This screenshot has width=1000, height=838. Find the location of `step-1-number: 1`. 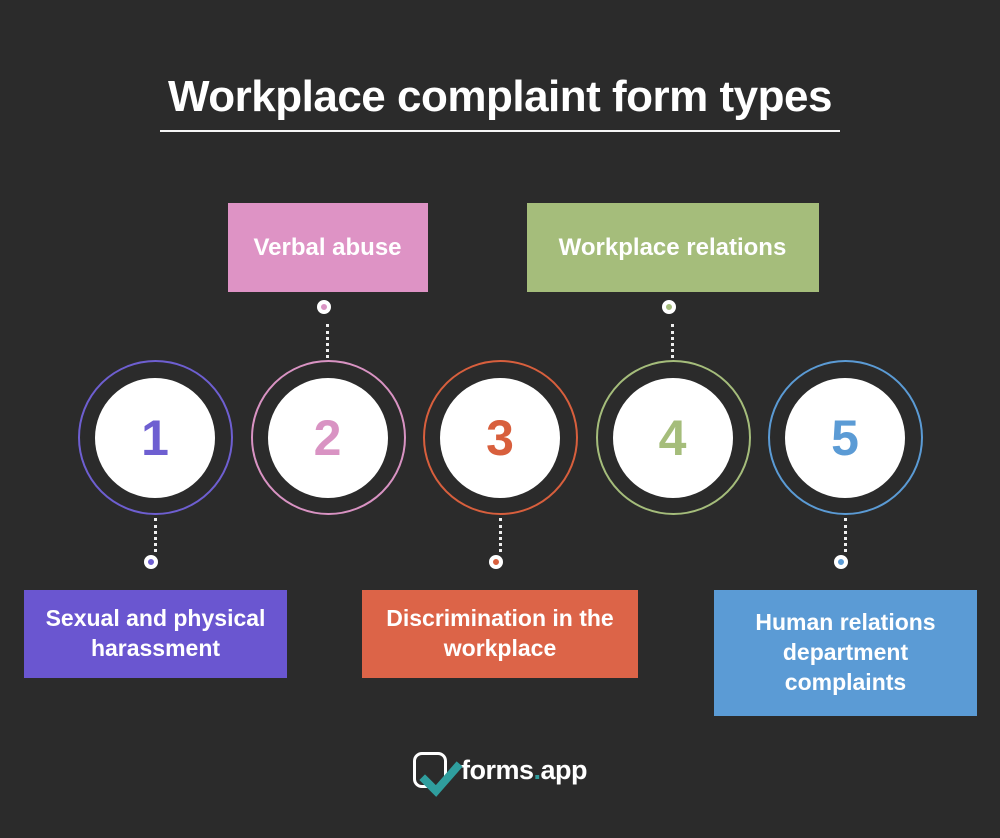

step-1-number: 1 is located at coordinates (155, 438).